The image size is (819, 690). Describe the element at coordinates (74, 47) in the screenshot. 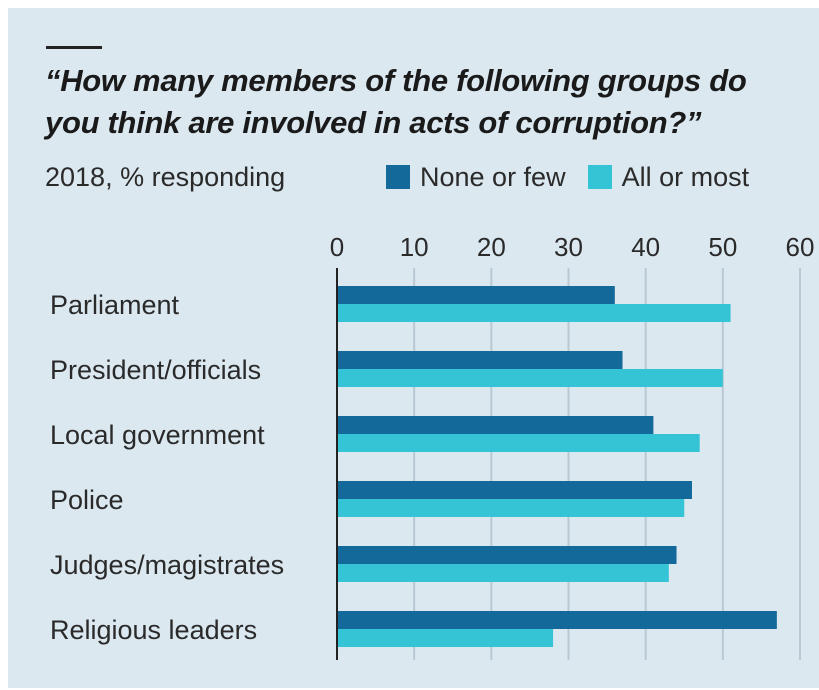

I see `title-rule` at that location.